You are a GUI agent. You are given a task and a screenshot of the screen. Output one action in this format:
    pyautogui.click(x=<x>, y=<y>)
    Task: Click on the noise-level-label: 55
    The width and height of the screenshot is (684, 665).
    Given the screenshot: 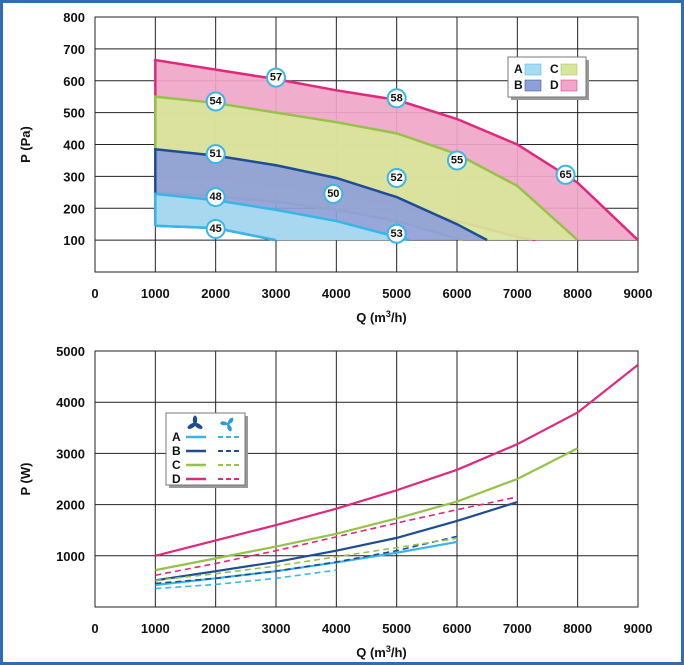 What is the action you would take?
    pyautogui.click(x=457, y=160)
    